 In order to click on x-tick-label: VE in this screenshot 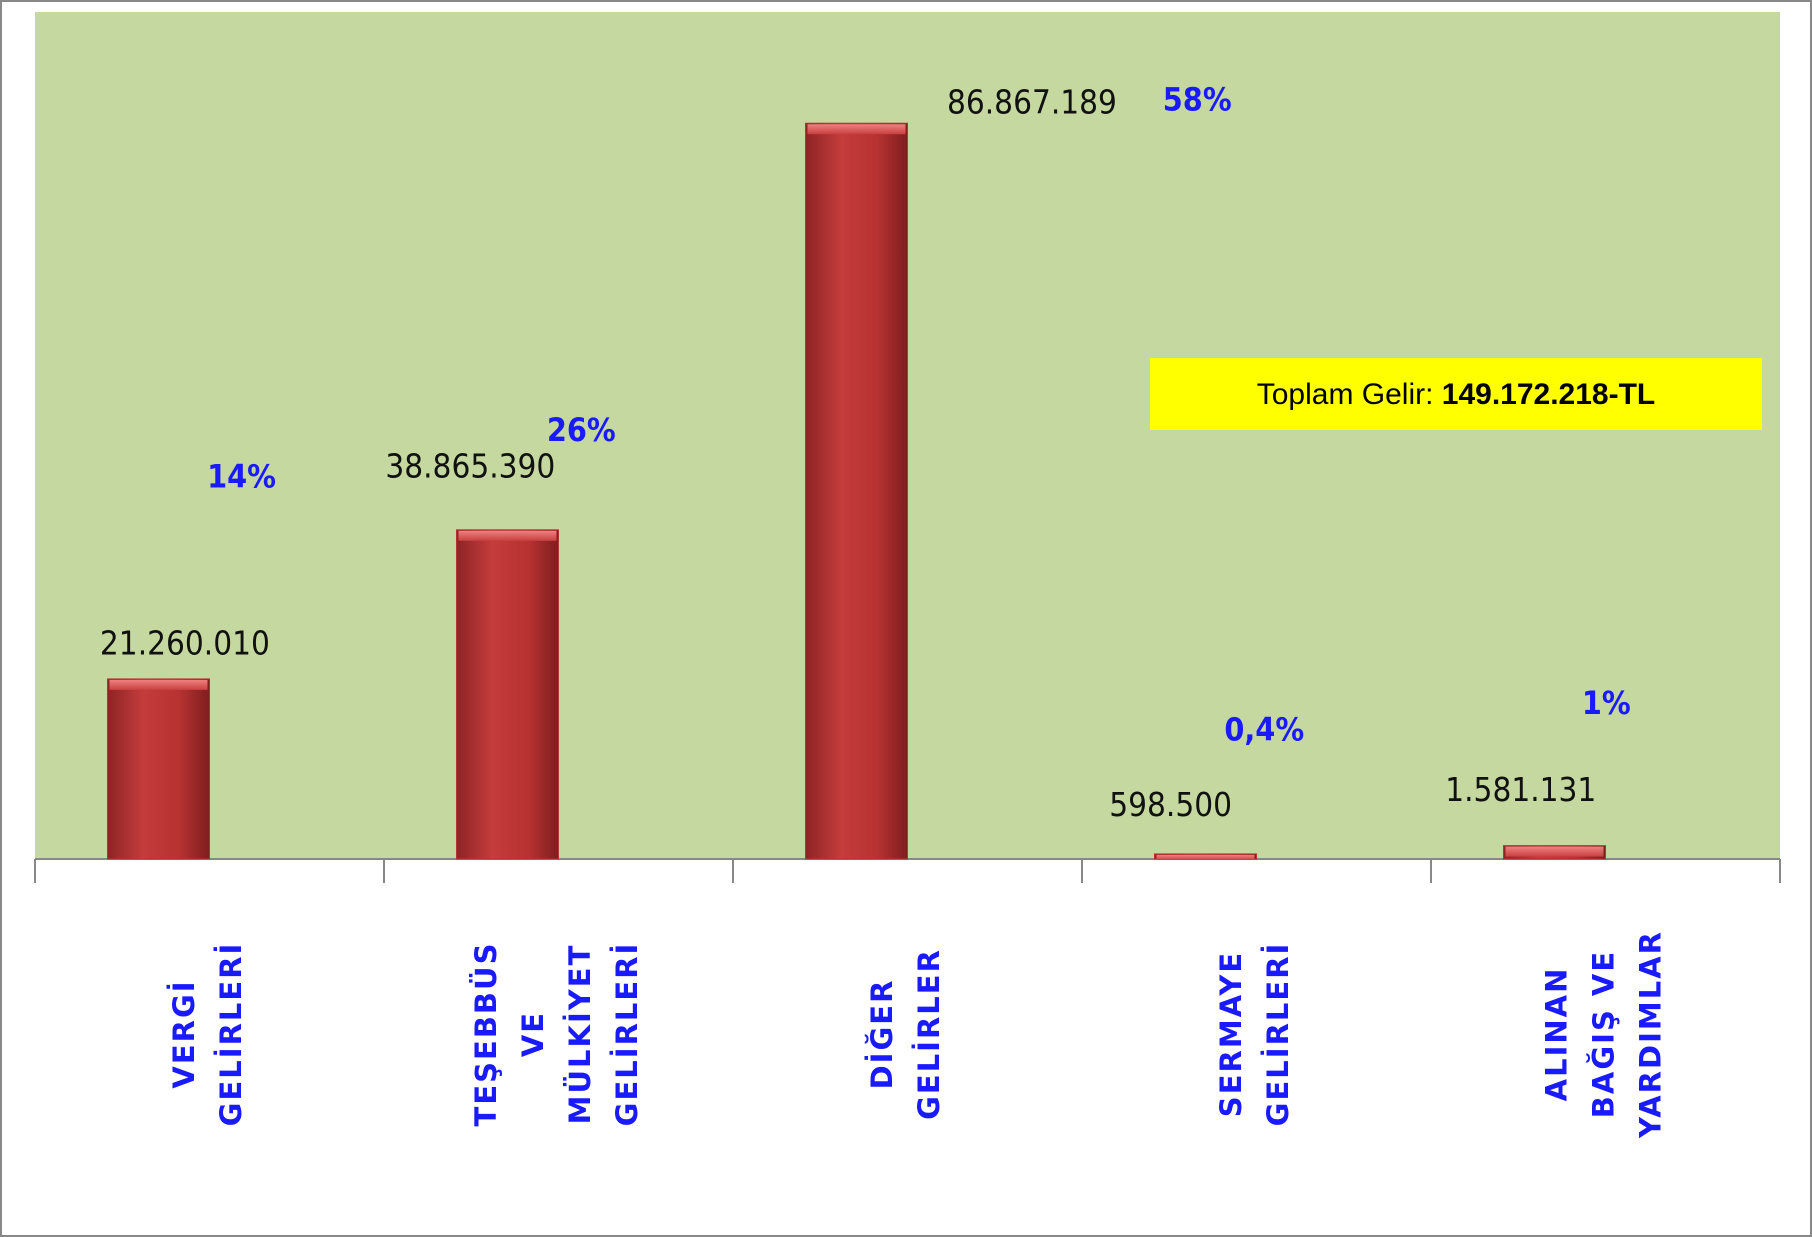, I will do `click(533, 1034)`.